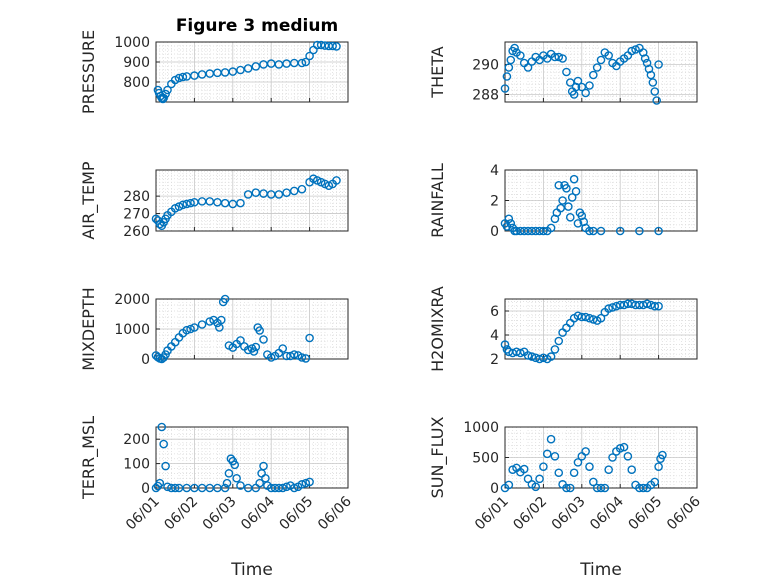 The width and height of the screenshot is (778, 583). I want to click on x-tick-label: 06/05, so click(297, 514).